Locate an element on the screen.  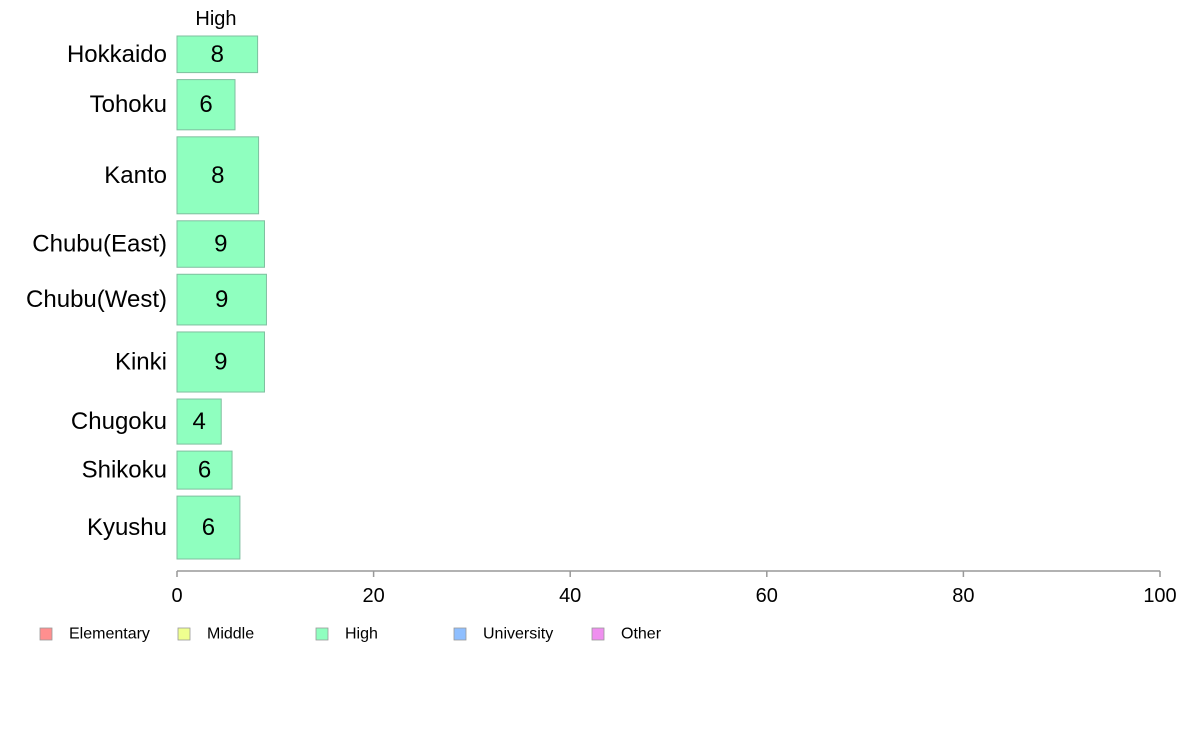
category-label: Shikoku is located at coordinates (124, 470).